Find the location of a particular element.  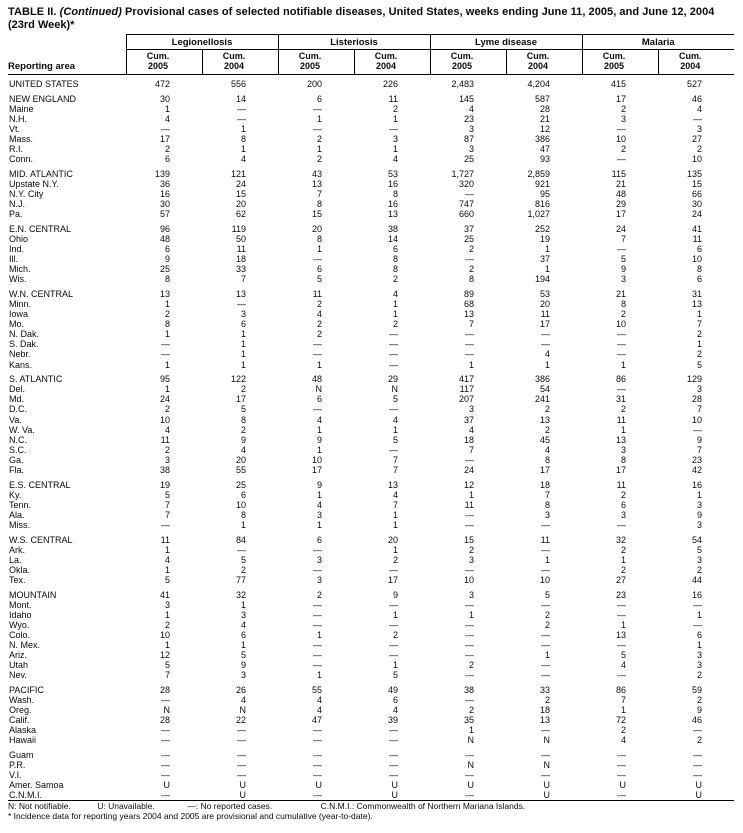

value-cell: 48 is located at coordinates (316, 379).